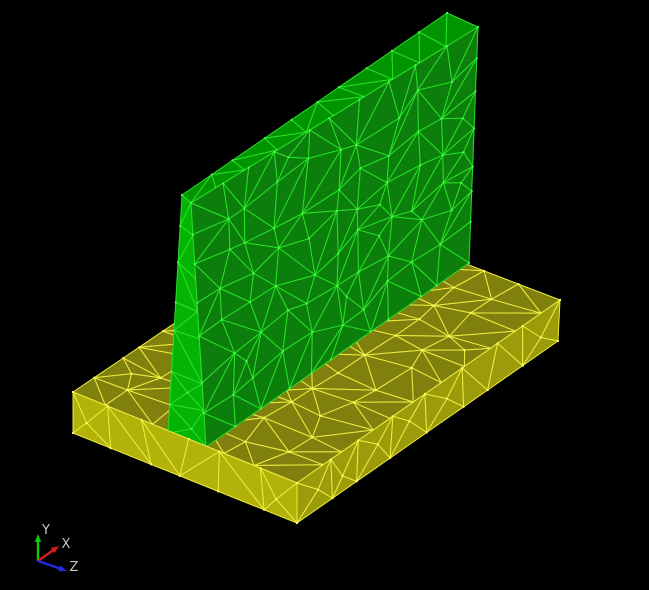  What do you see at coordinates (45, 530) in the screenshot?
I see `axis-label-y: Y` at bounding box center [45, 530].